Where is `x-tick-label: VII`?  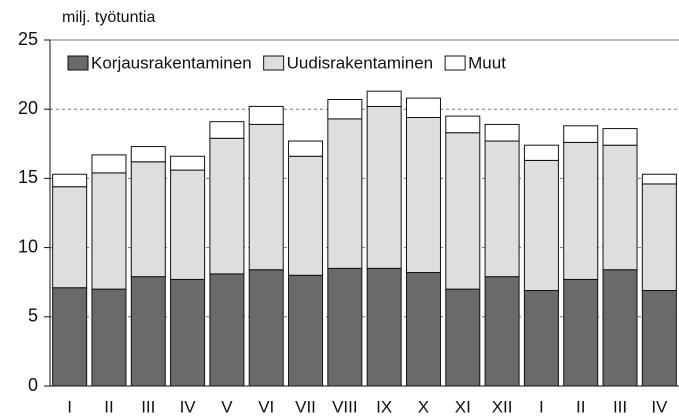
x-tick-label: VII is located at coordinates (305, 406).